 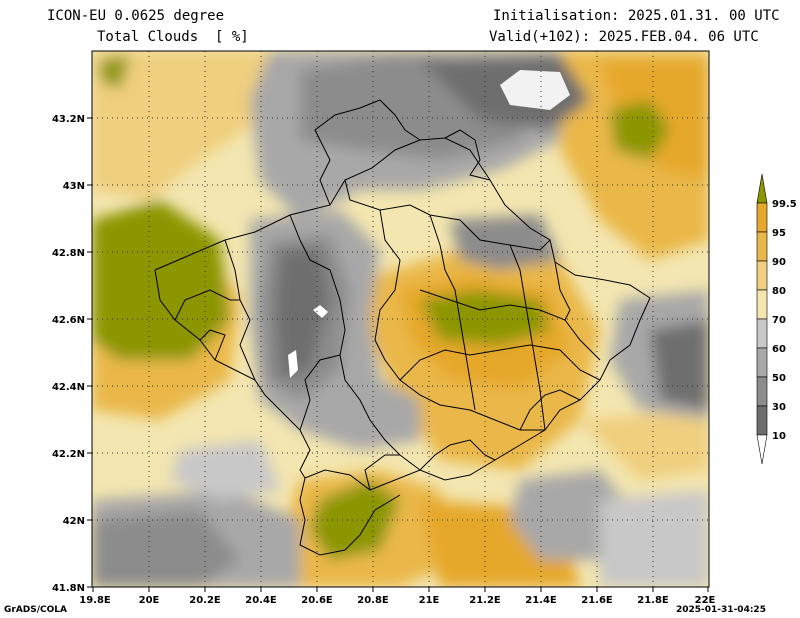 What do you see at coordinates (74, 521) in the screenshot?
I see `lat-label: 42N` at bounding box center [74, 521].